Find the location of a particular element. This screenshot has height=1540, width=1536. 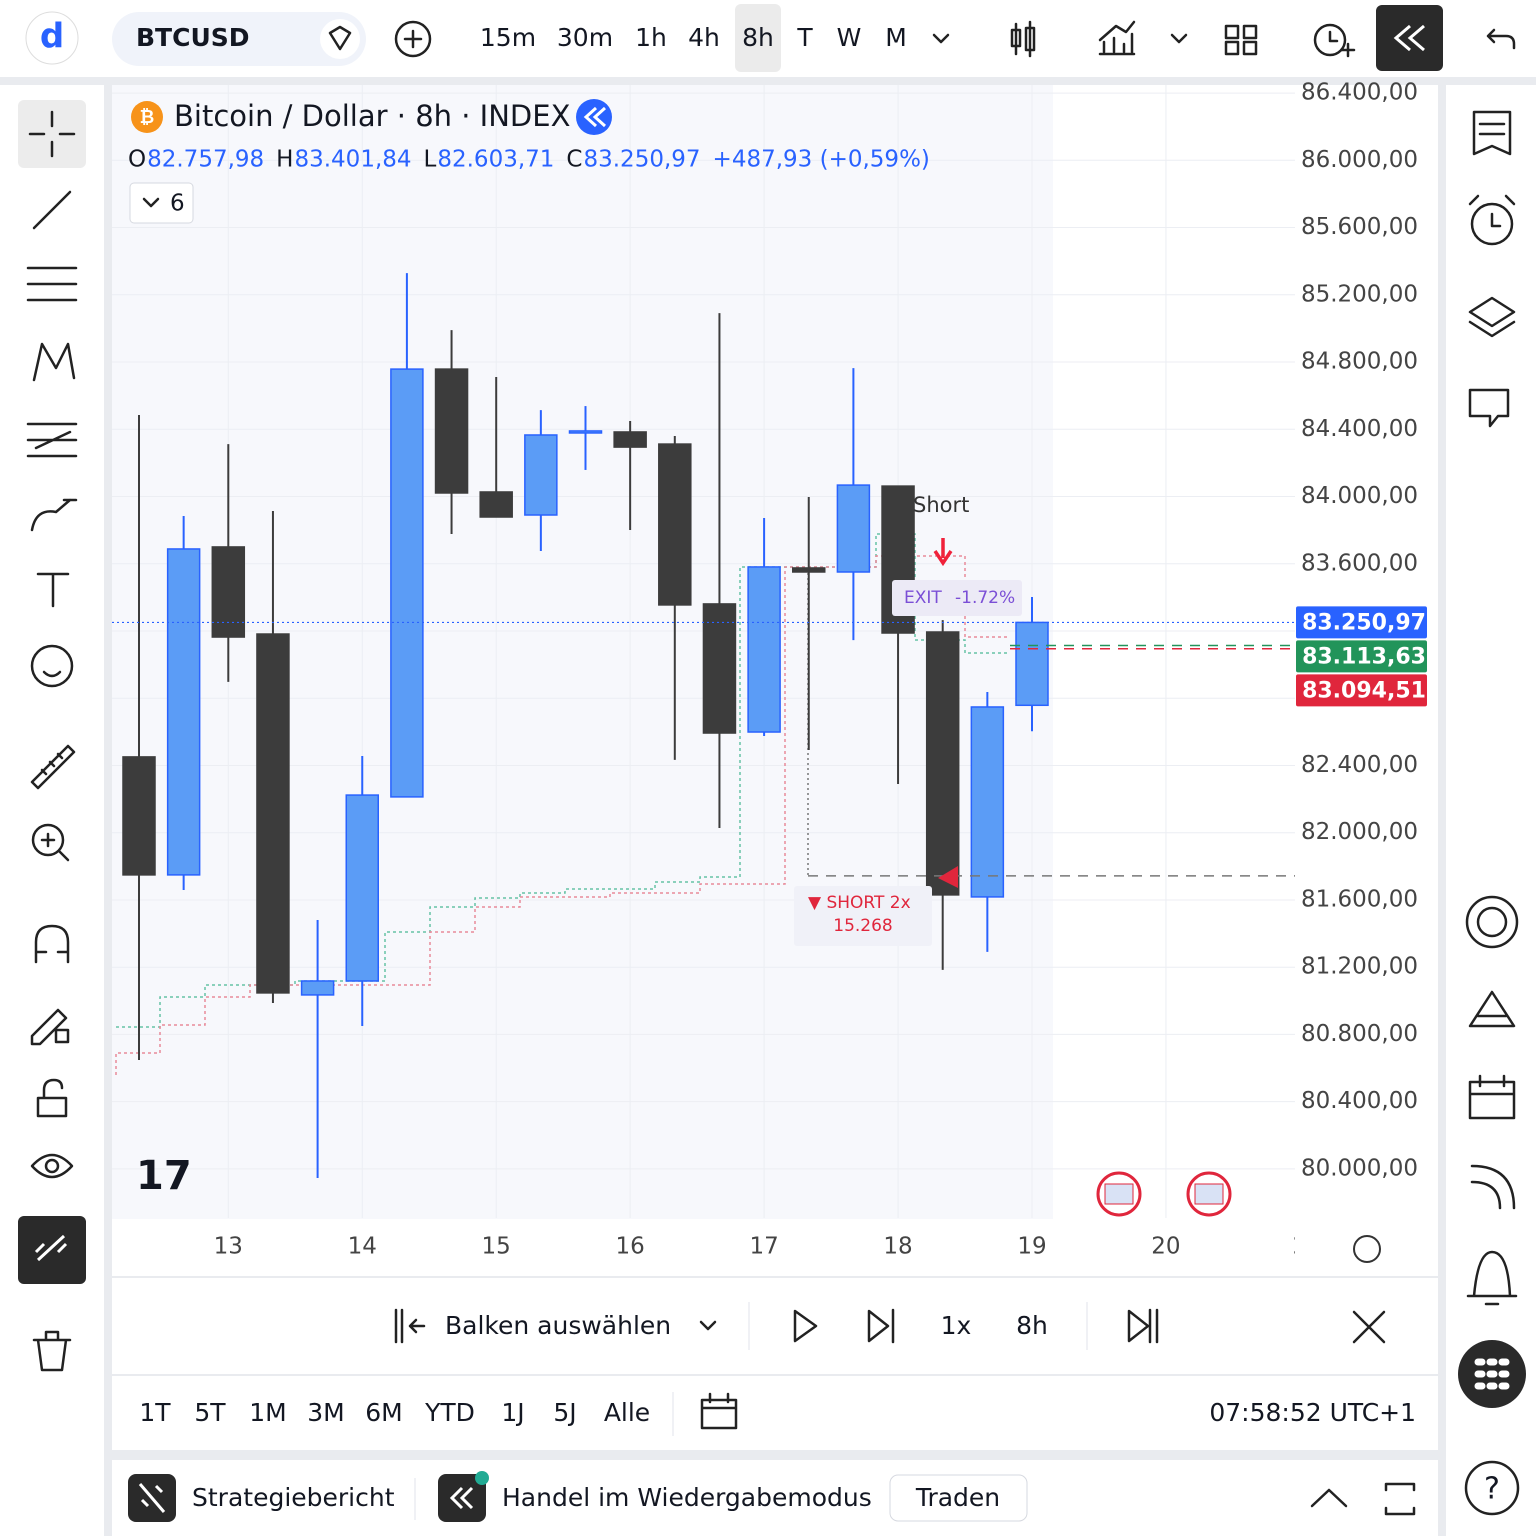

calendar-icon is located at coordinates (1492, 1097).